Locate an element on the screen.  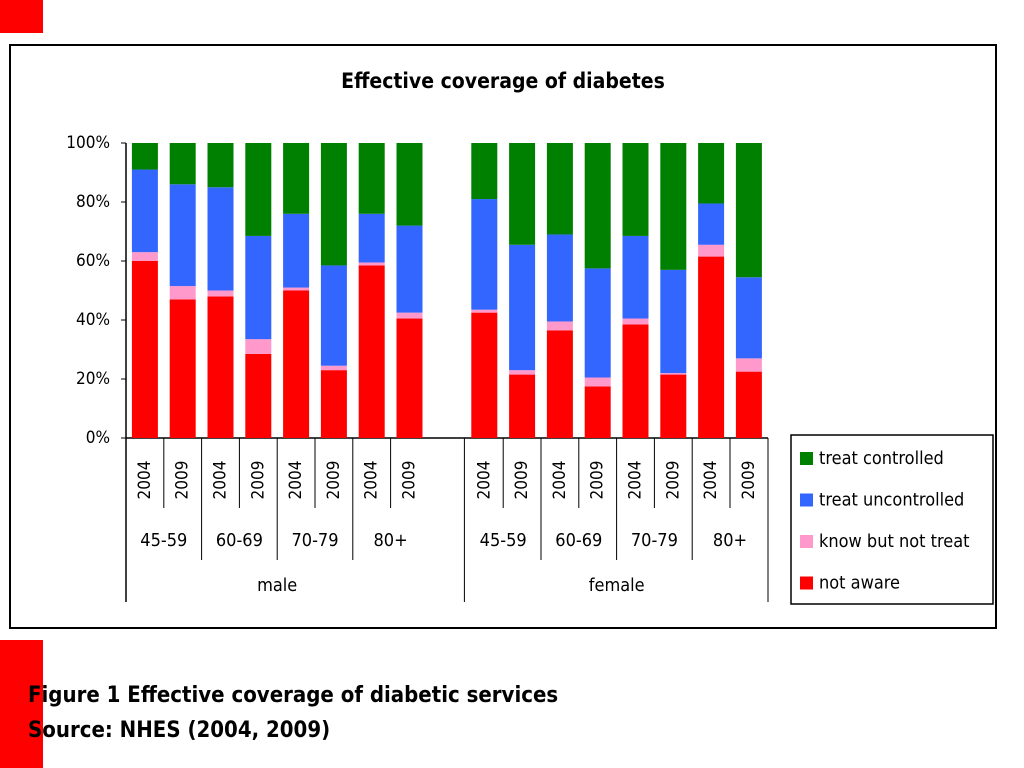
age-group-label: 60-69 is located at coordinates (578, 540).